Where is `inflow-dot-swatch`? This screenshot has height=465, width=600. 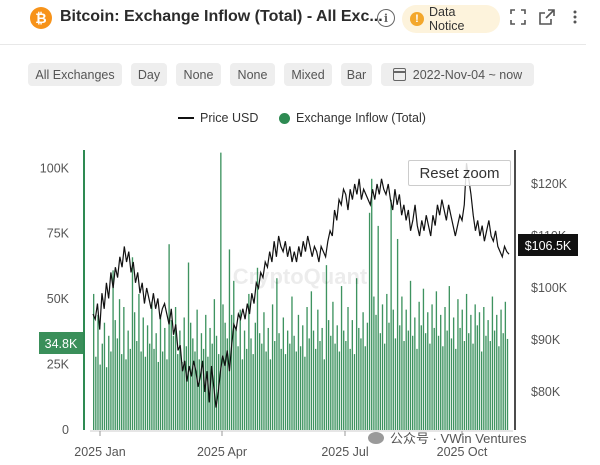
inflow-dot-swatch is located at coordinates (284, 118).